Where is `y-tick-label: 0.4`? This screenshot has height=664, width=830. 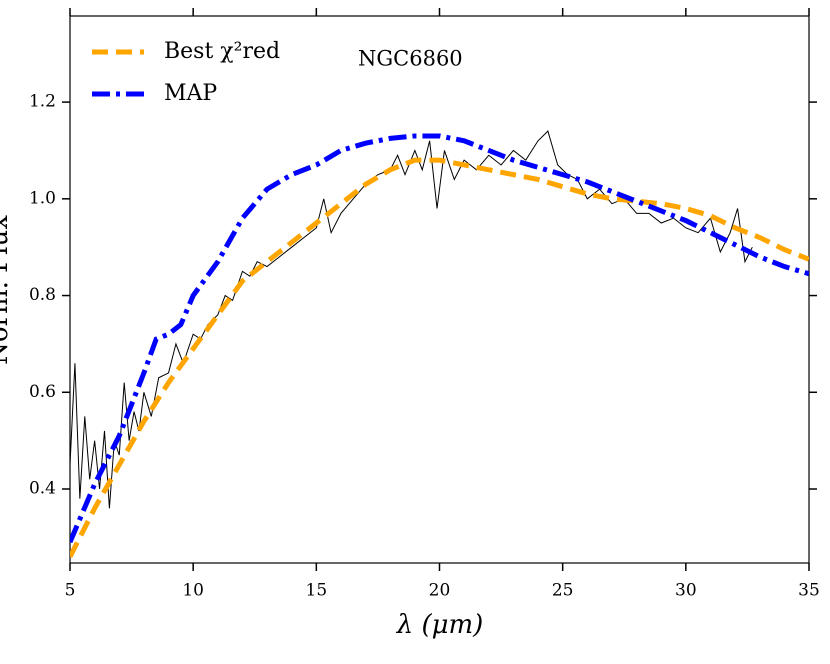
y-tick-label: 0.4 is located at coordinates (42, 489).